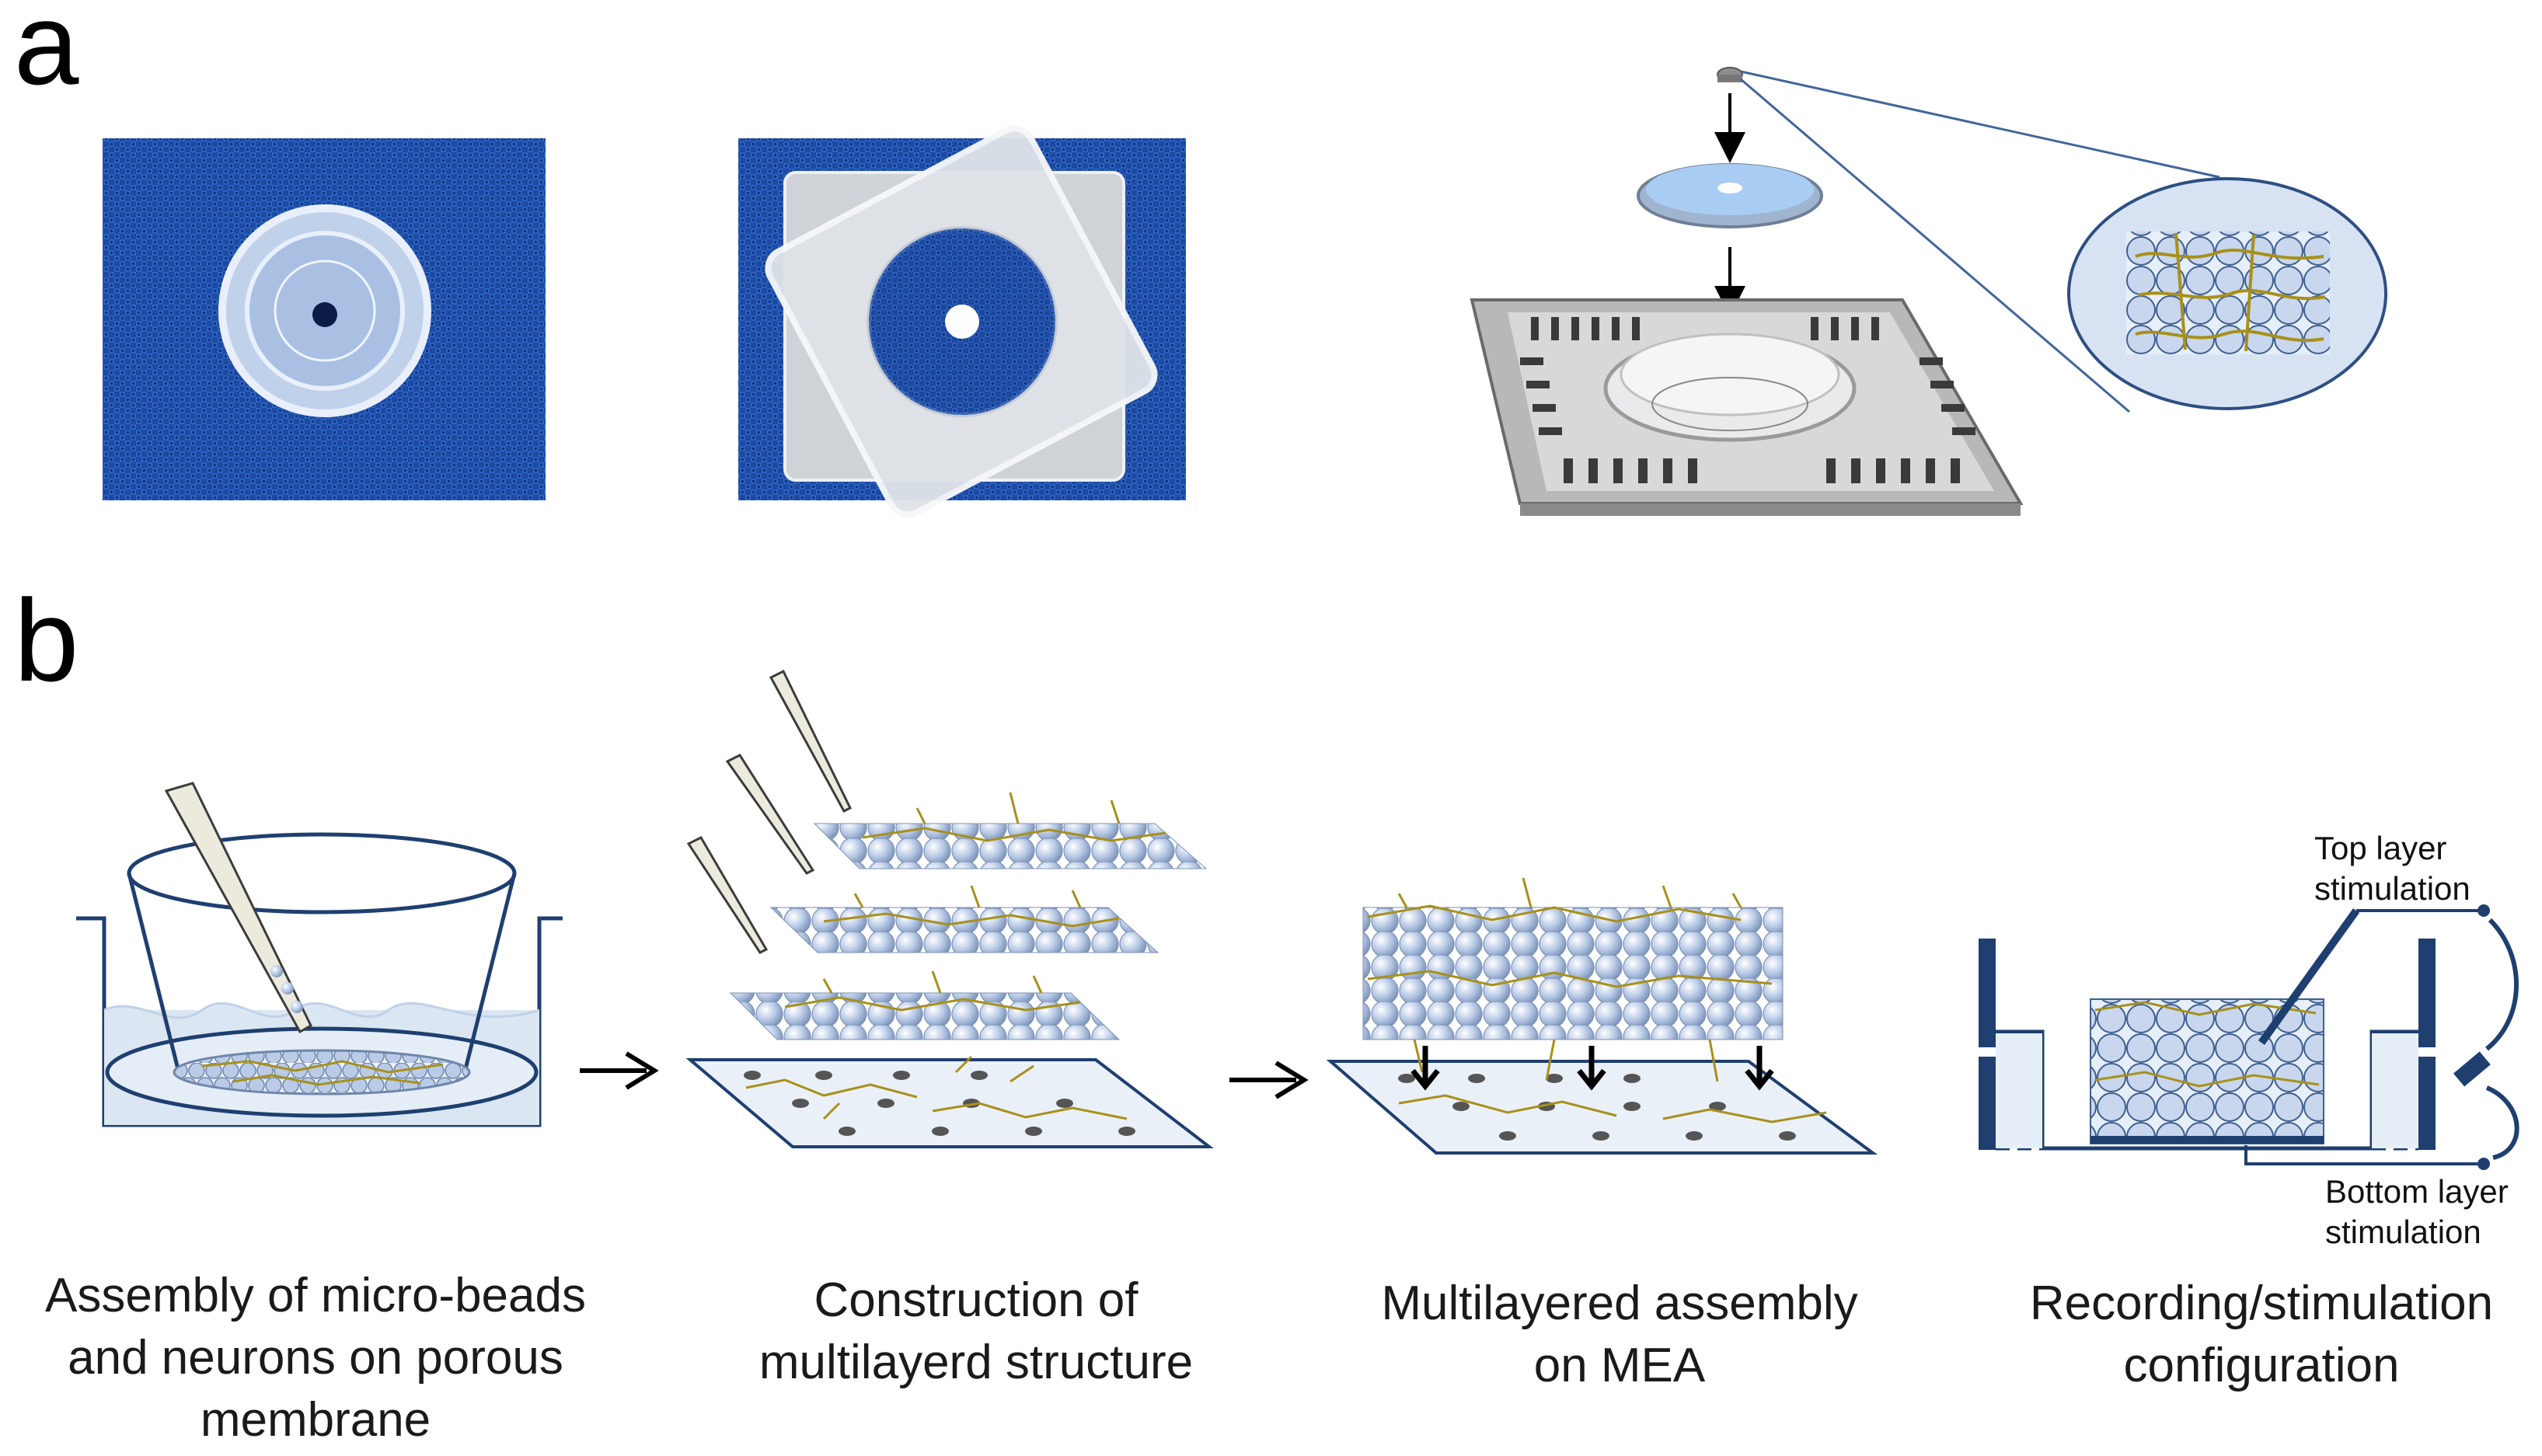 The image size is (2542, 1456). Describe the element at coordinates (2417, 1192) in the screenshot. I see `label-bottom-layer-1: Bottom layer` at that location.